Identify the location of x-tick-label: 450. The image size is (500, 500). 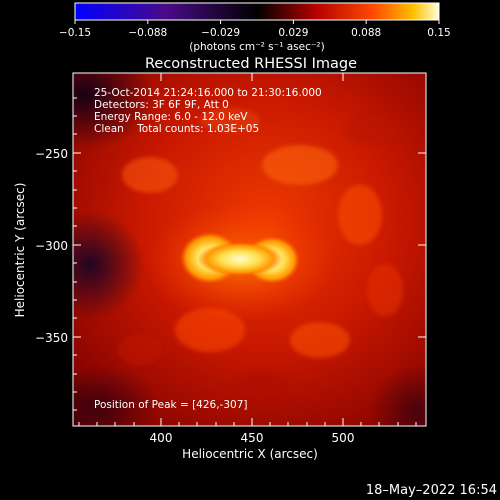
(252, 438).